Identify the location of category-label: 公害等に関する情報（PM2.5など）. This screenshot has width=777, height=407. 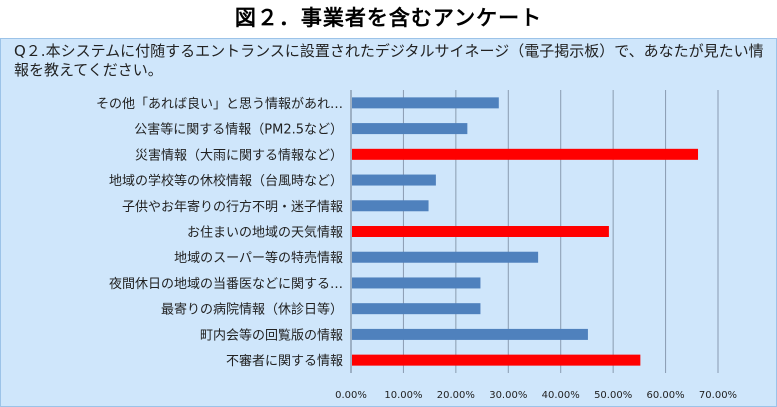
(238, 130).